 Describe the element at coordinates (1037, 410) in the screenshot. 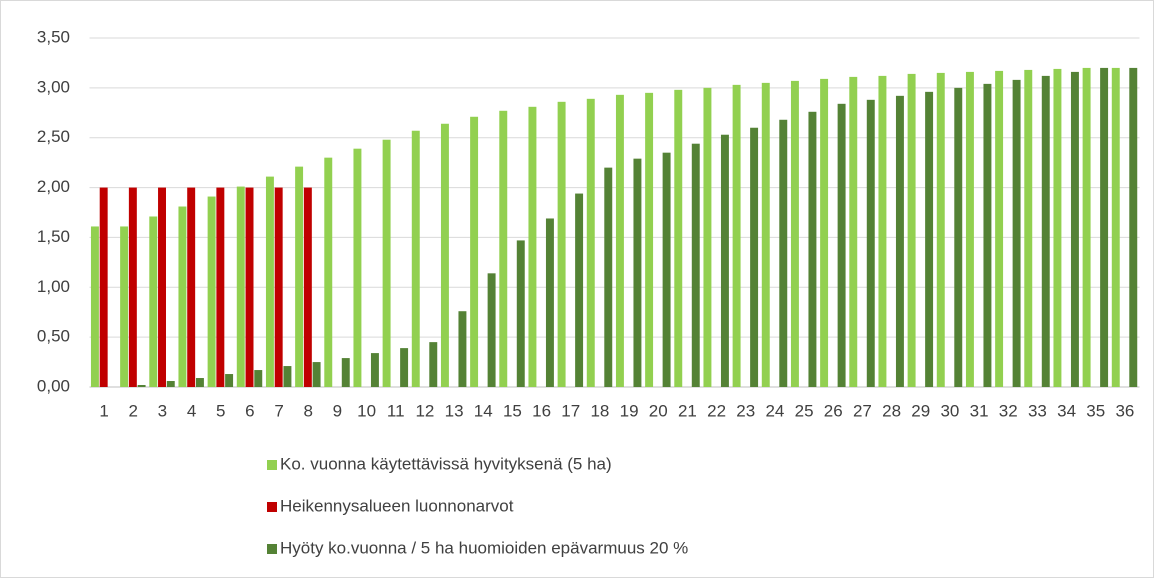

I see `x-tick-label: 33` at that location.